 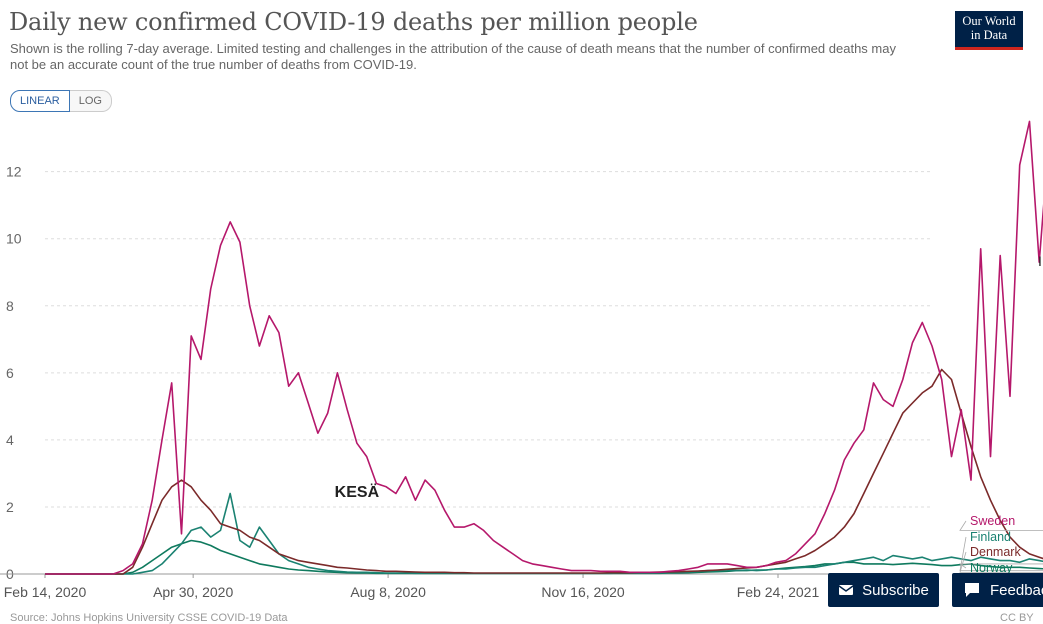 What do you see at coordinates (10, 373) in the screenshot?
I see `y-tick-label: 6` at bounding box center [10, 373].